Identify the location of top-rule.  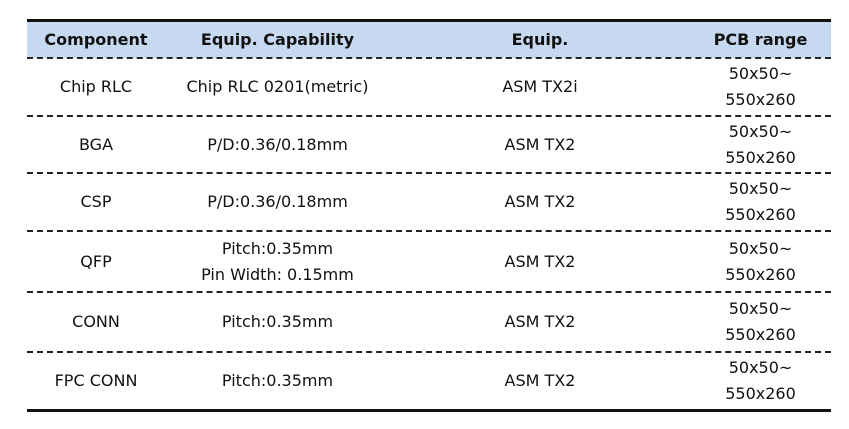
(429, 20).